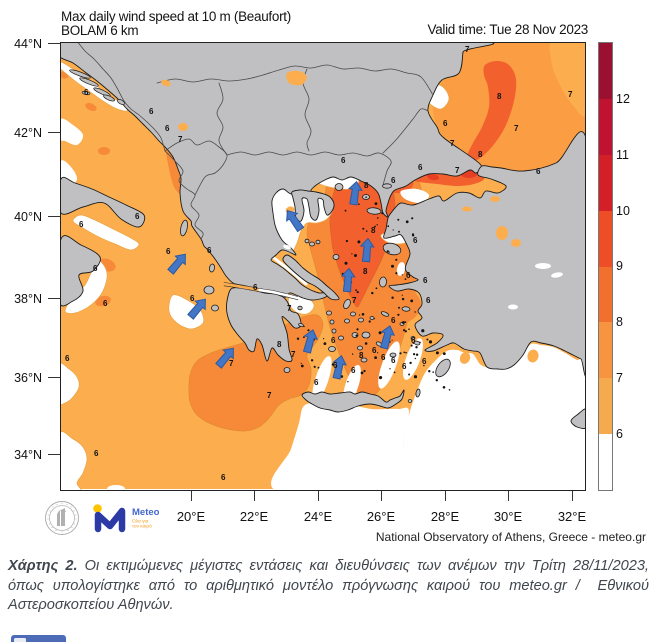  Describe the element at coordinates (142, 526) in the screenshot. I see `svg-text: τον καιρό` at that location.